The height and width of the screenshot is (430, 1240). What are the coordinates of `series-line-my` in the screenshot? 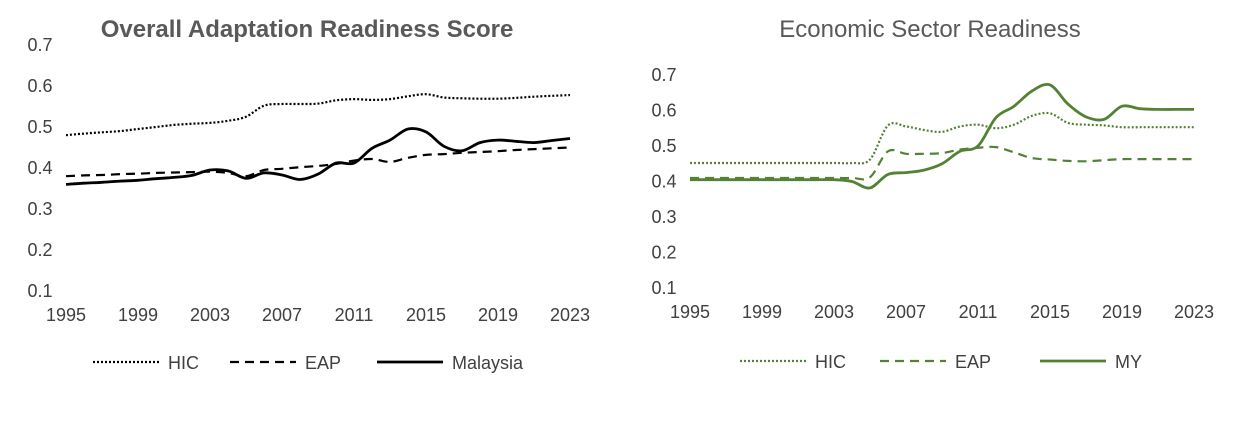 It's located at (942, 136).